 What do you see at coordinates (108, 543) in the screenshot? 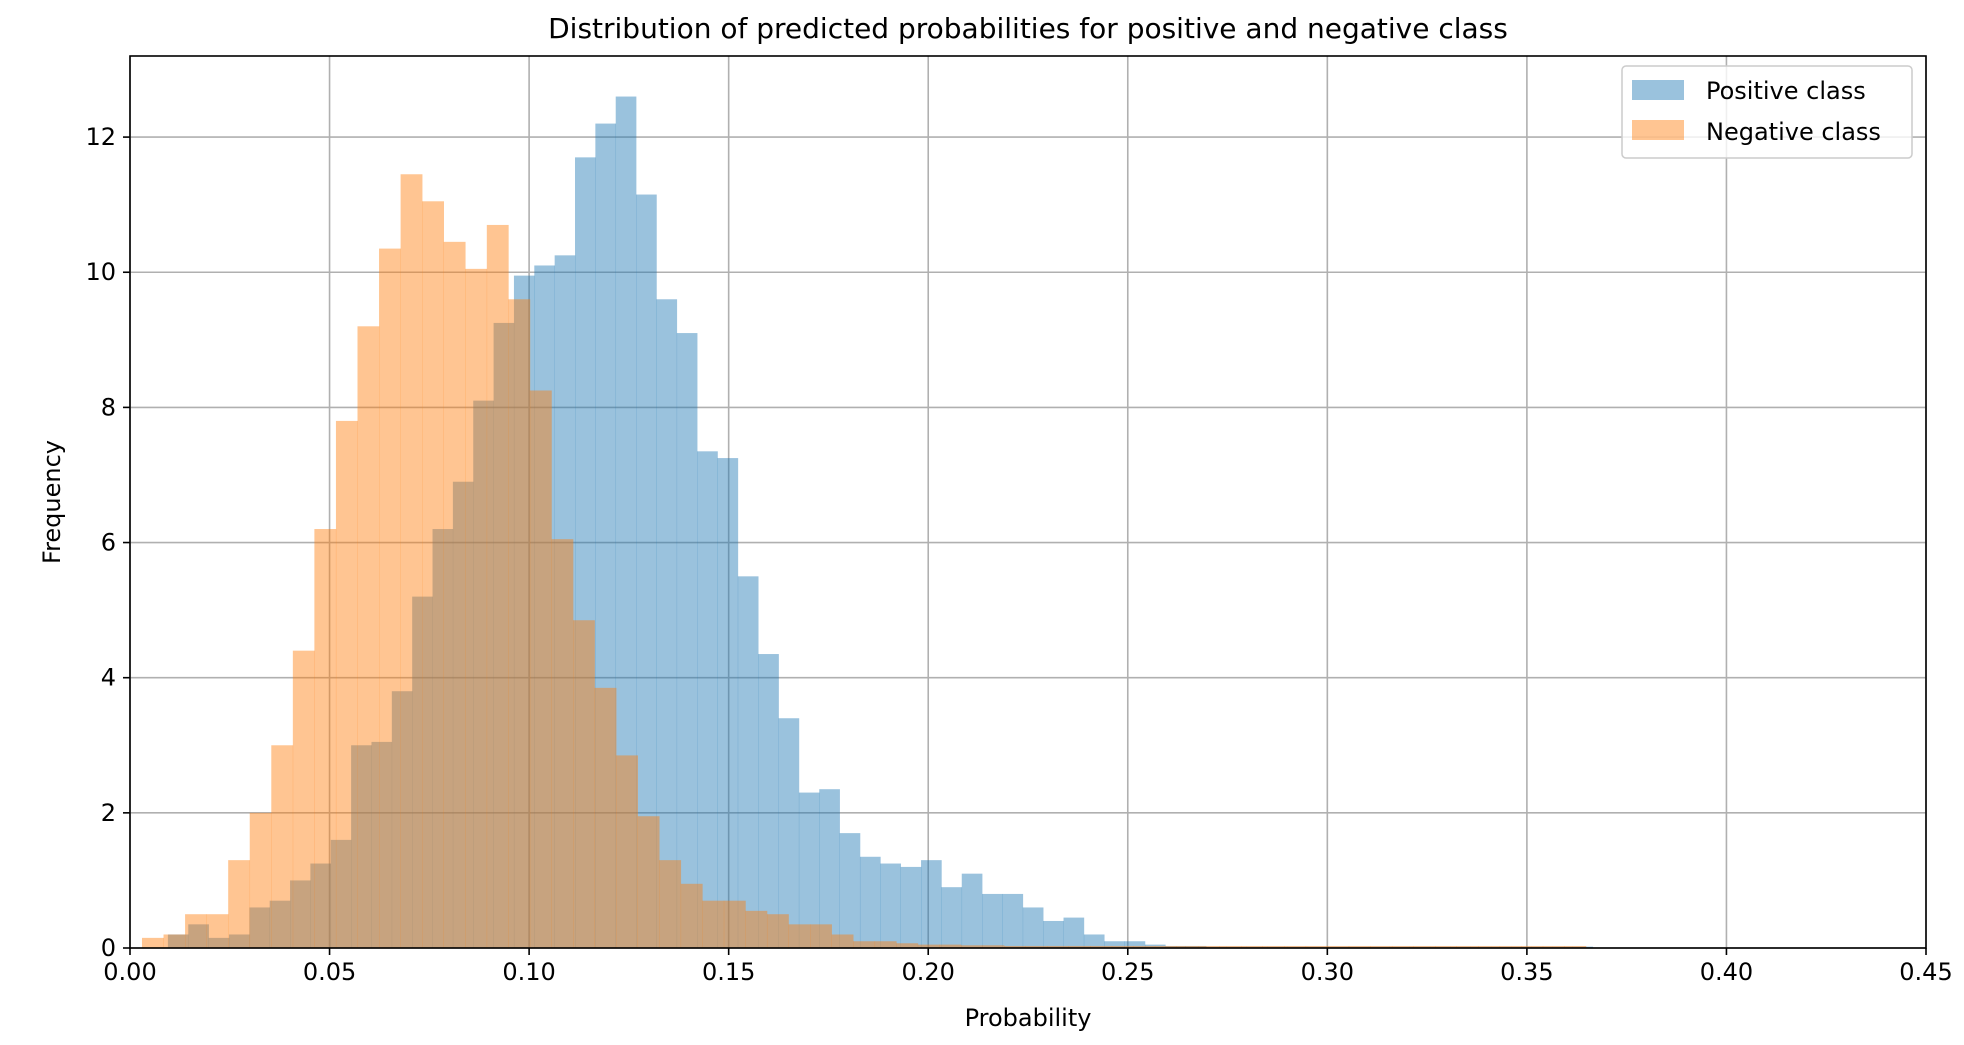
I see `y-tick-label: 6` at bounding box center [108, 543].